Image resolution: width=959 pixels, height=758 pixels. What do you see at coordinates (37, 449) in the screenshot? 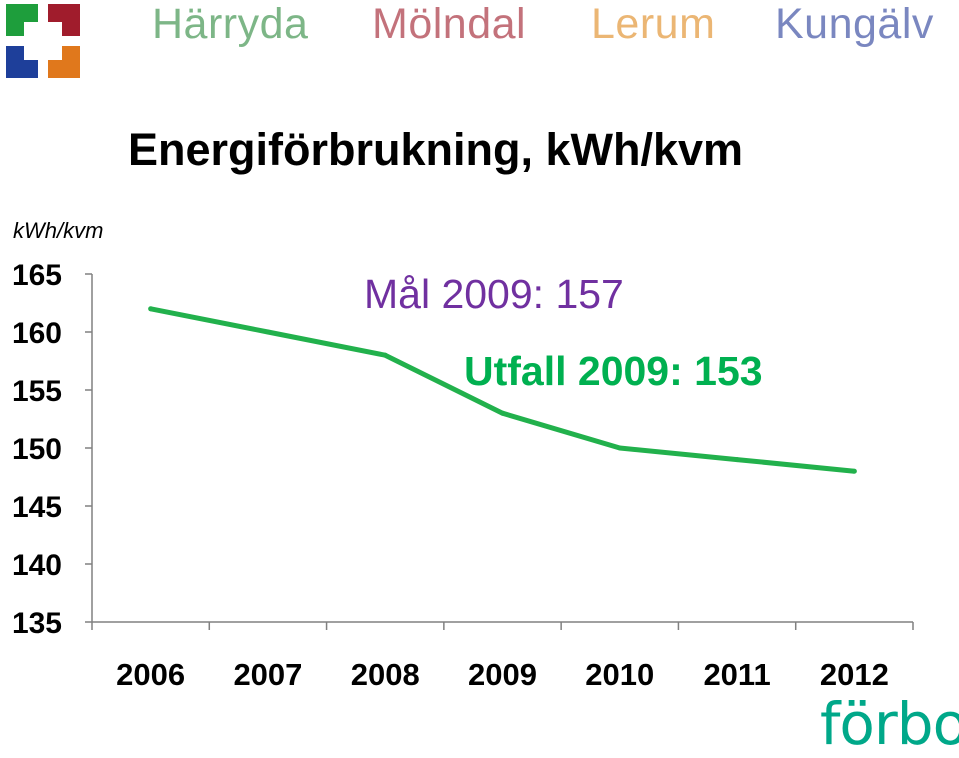
I see `y-tick-label: 150` at bounding box center [37, 449].